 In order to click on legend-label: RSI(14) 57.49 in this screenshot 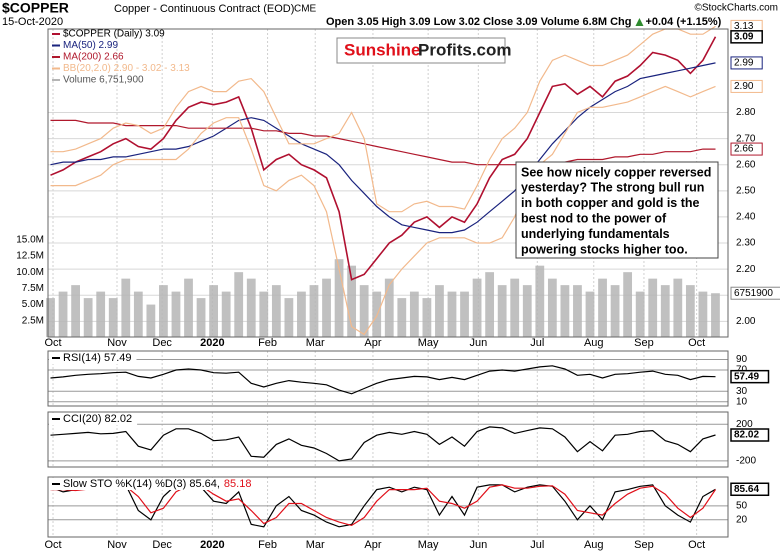, I will do `click(97, 358)`.